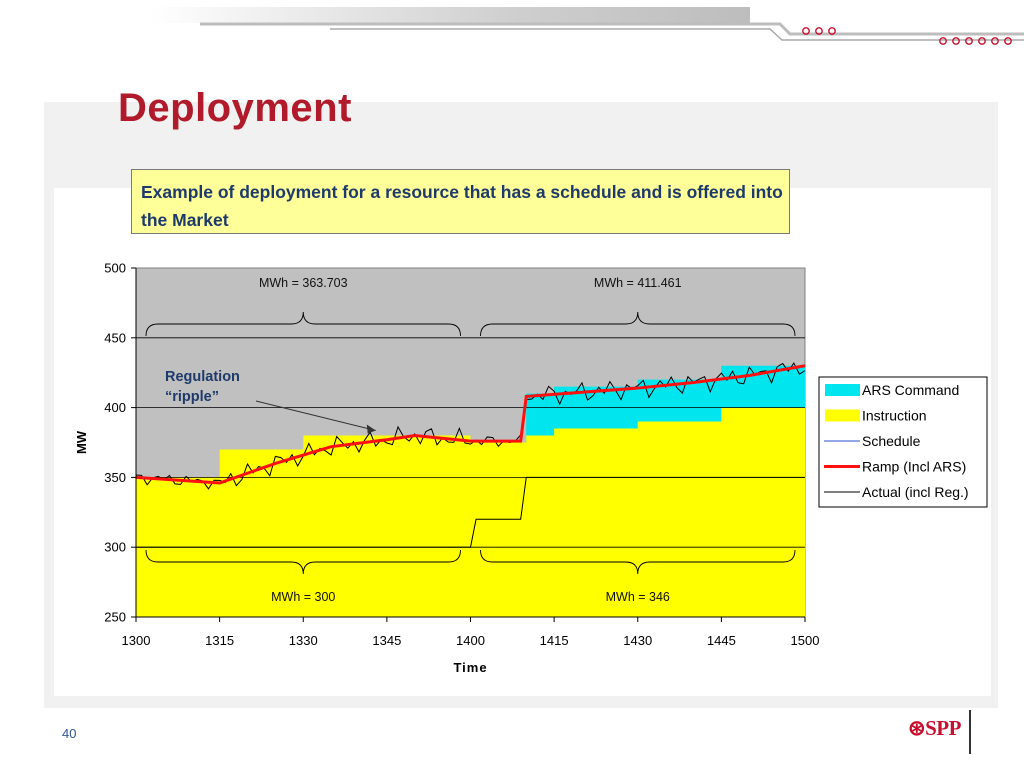 The image size is (1024, 768). I want to click on x-tick-label-1500: 1500, so click(805, 640).